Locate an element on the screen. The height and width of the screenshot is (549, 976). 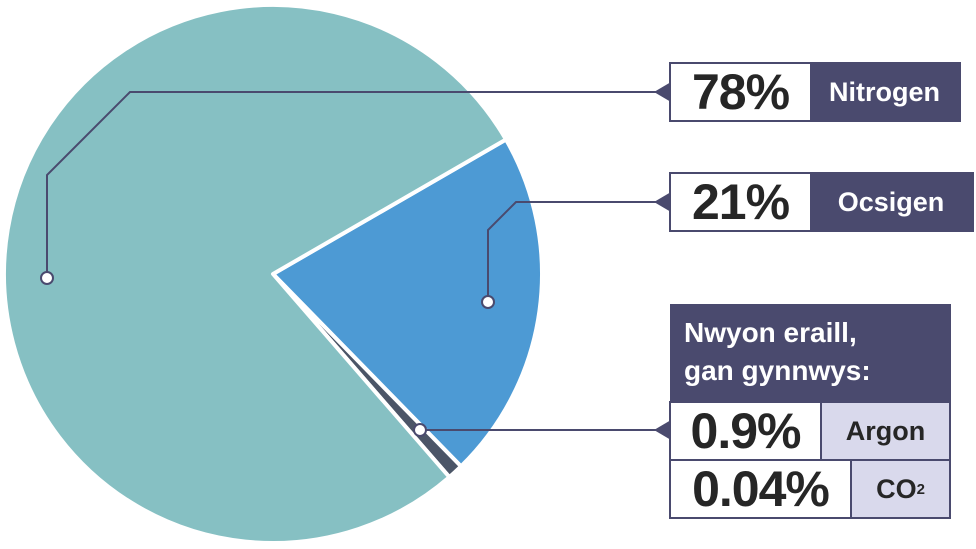
argon-label-box: 0.9% Argon is located at coordinates (810, 431).